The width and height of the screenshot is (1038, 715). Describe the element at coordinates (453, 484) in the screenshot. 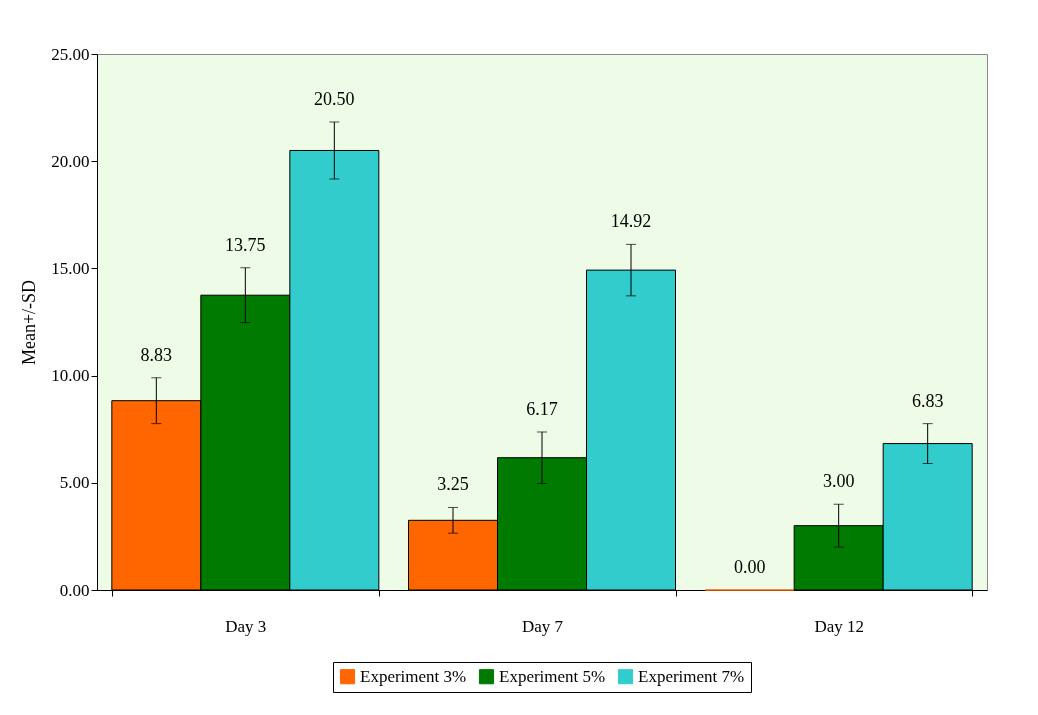

I see `data-label: 3.25` at that location.